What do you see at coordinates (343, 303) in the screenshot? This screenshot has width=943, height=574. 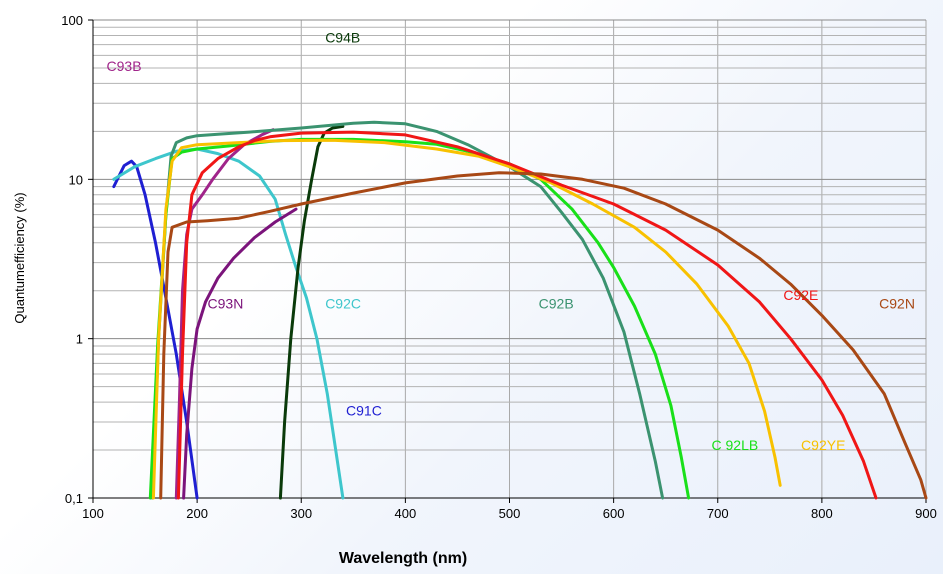 I see `series-label: C92C` at bounding box center [343, 303].